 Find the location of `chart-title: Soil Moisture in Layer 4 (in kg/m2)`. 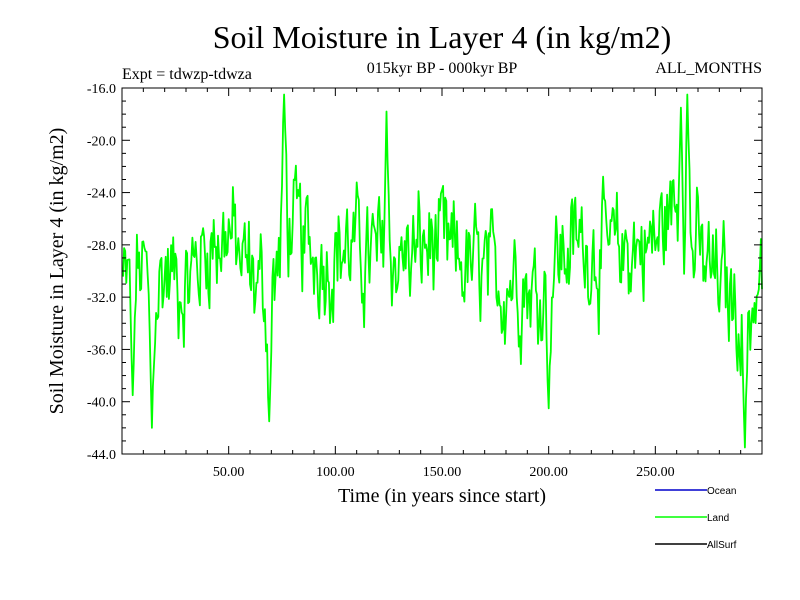

chart-title: Soil Moisture in Layer 4 (in kg/m2) is located at coordinates (442, 37).